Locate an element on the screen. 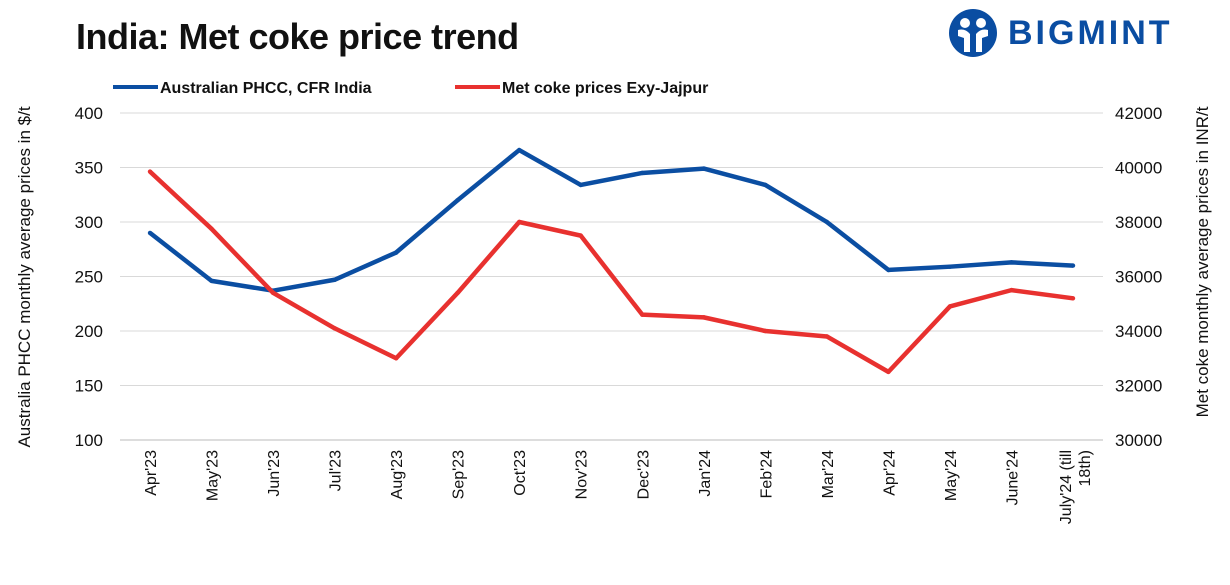 This screenshot has height=585, width=1230. y-tick-left: 300 is located at coordinates (89, 222).